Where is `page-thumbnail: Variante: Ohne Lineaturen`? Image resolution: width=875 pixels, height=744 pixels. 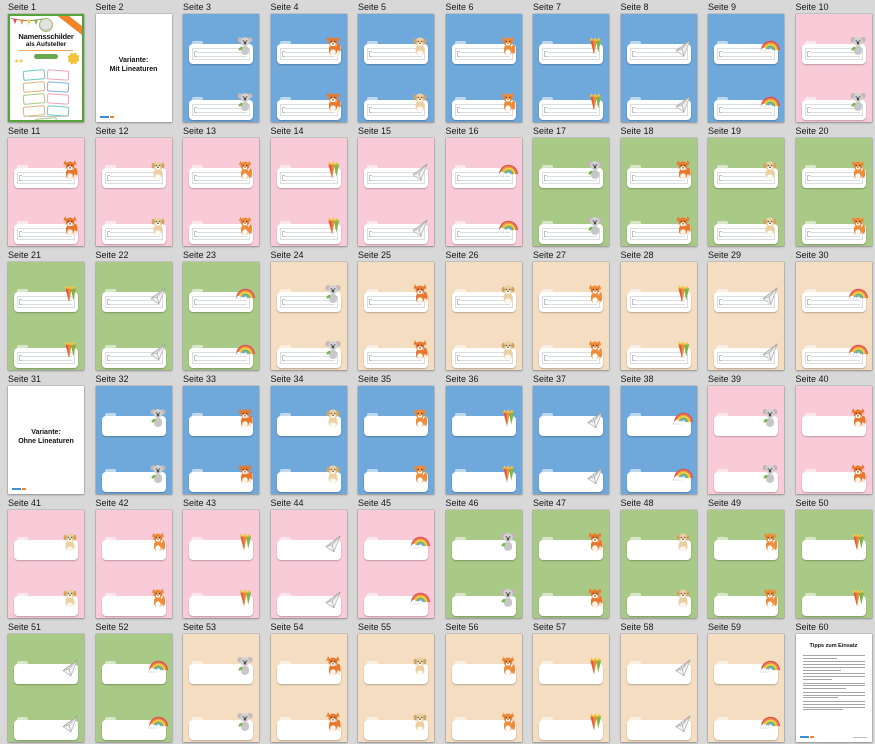 page-thumbnail: Variante: Ohne Lineaturen is located at coordinates (46, 440).